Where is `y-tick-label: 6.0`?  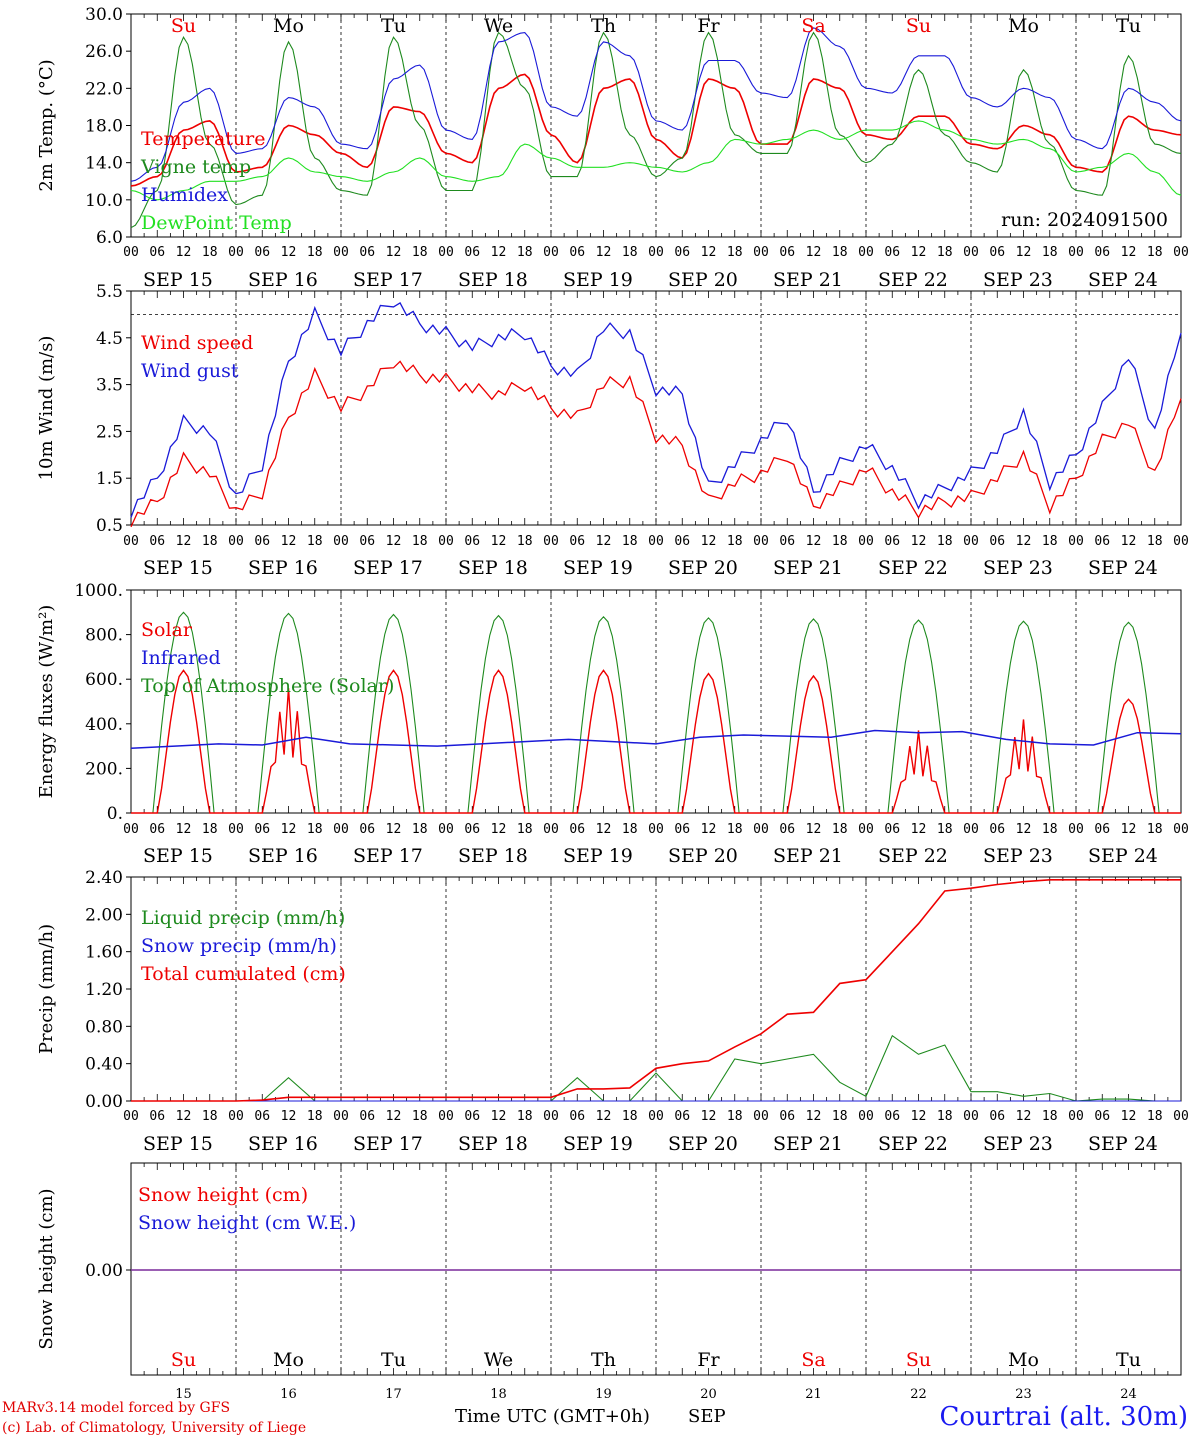 y-tick-label: 6.0 is located at coordinates (109, 238).